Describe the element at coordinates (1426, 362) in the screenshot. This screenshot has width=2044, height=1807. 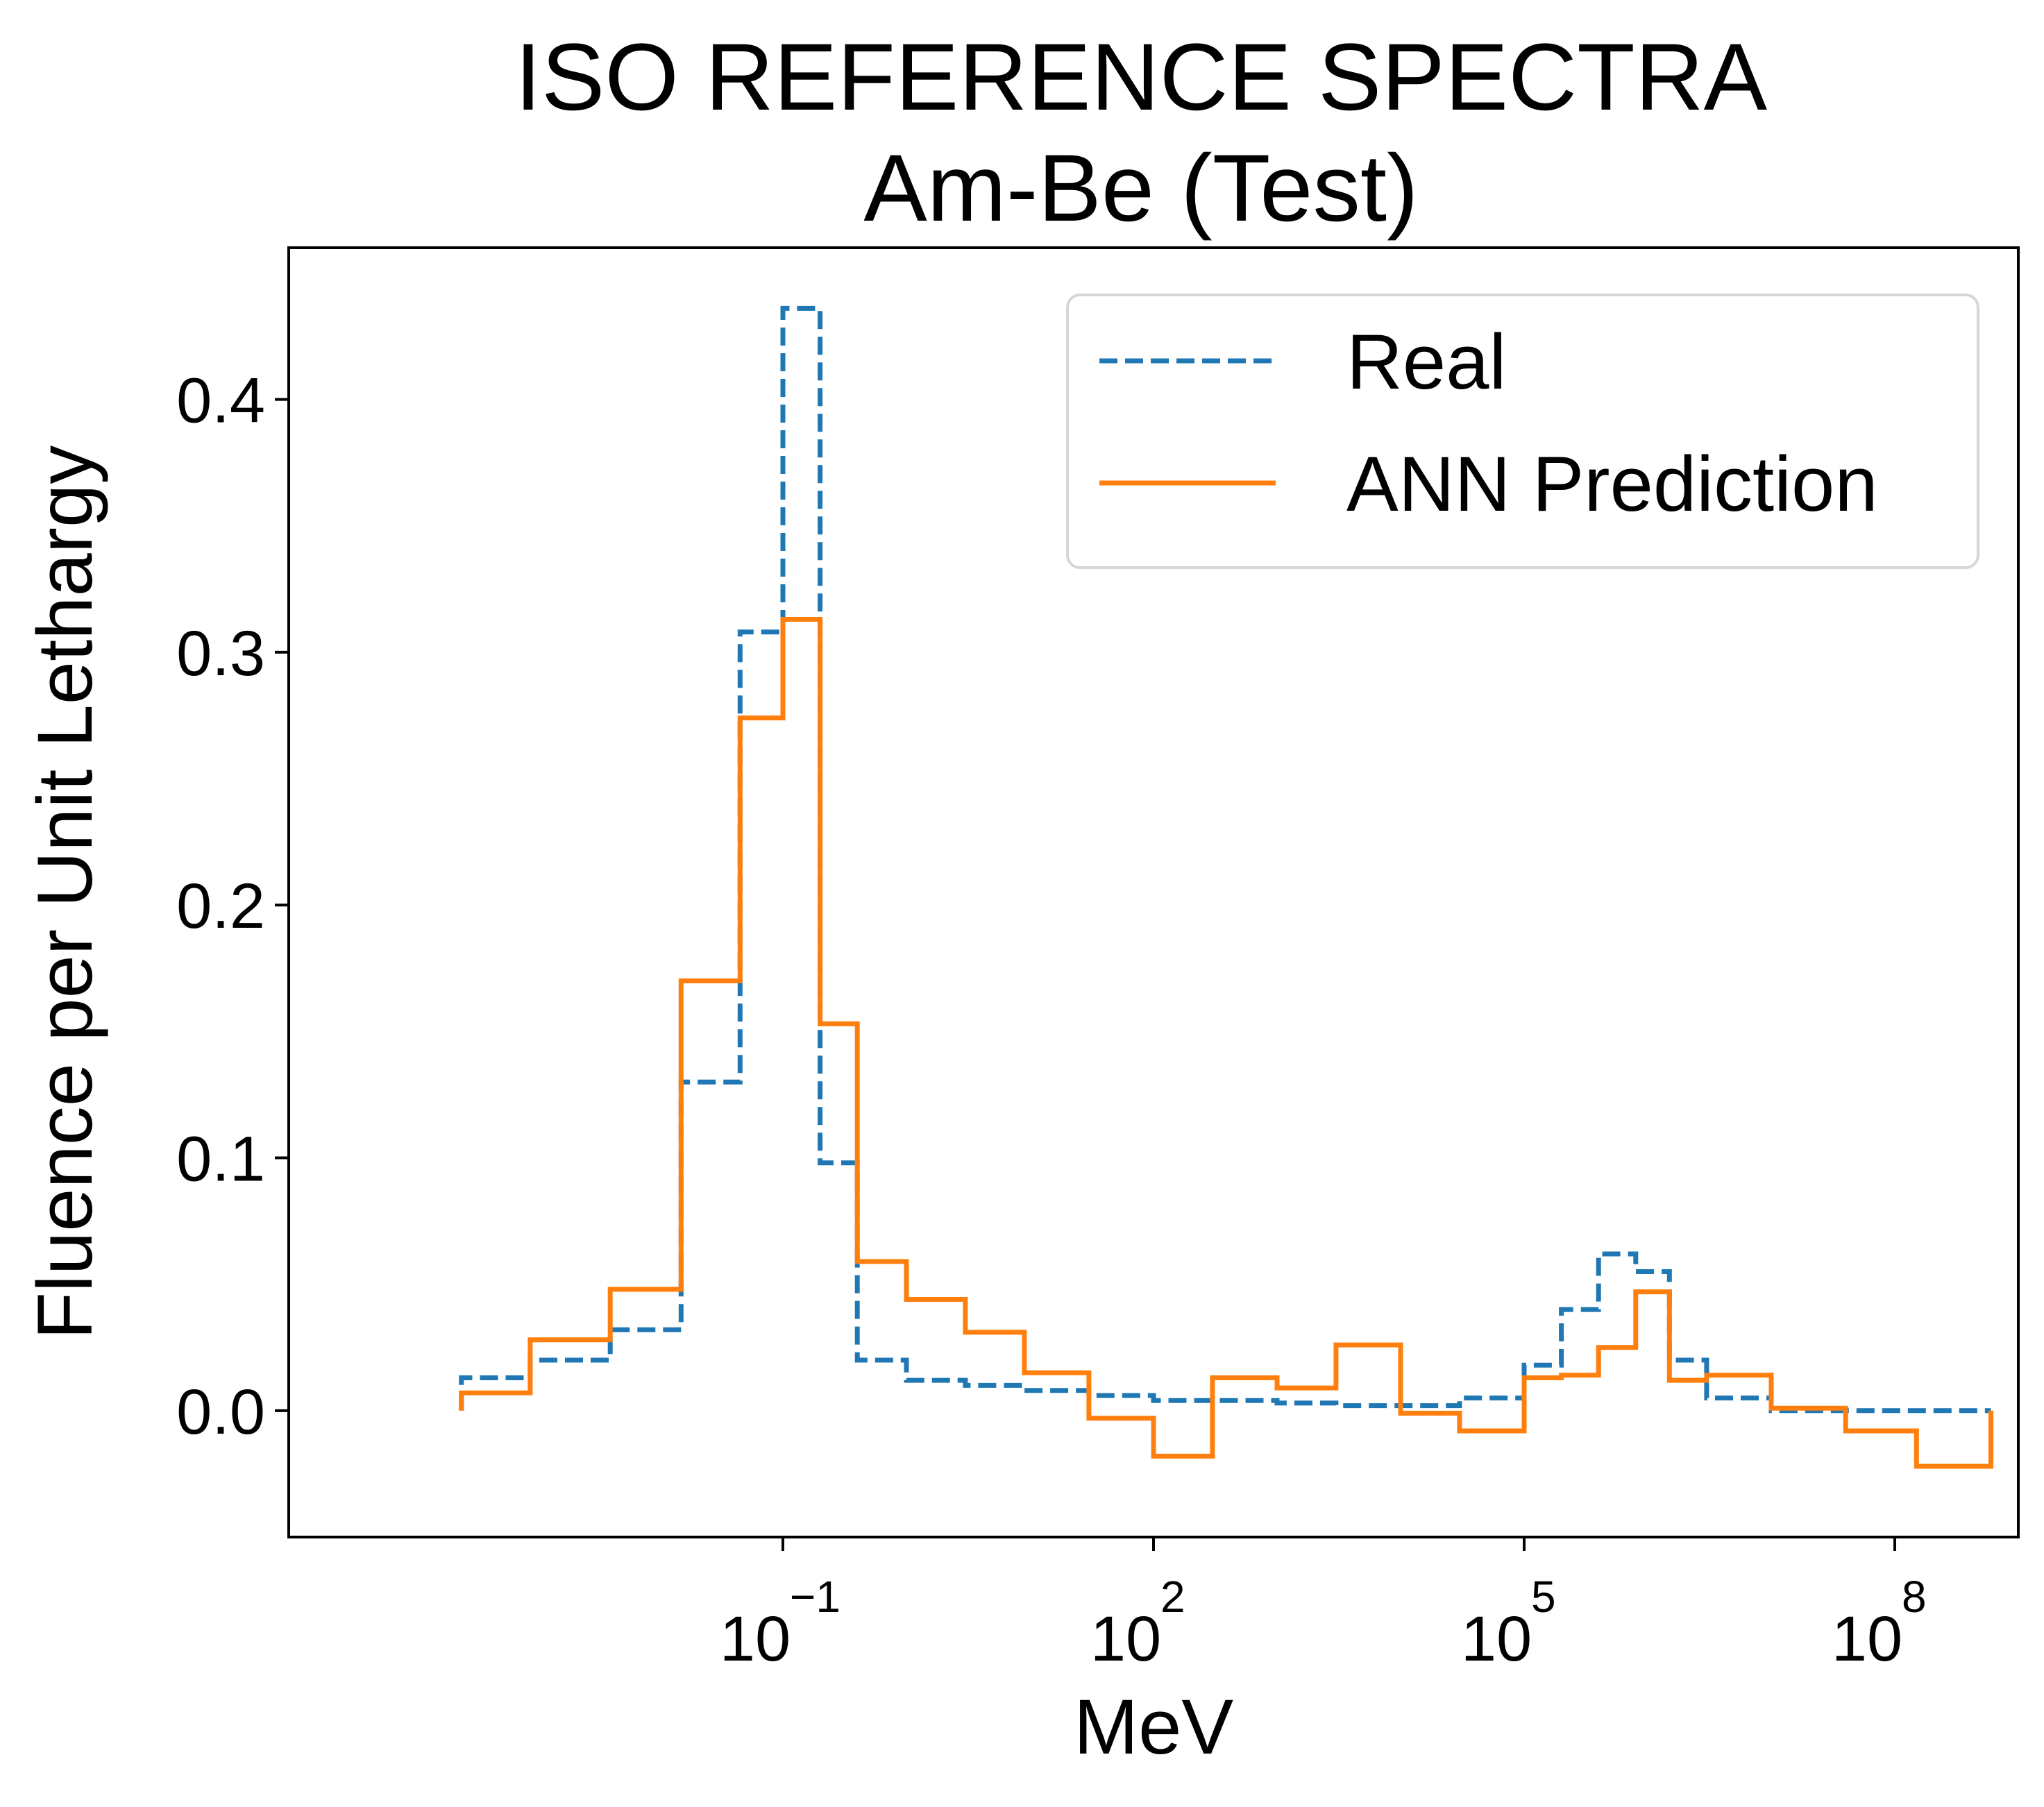
I see `legend-label-real: Real` at that location.